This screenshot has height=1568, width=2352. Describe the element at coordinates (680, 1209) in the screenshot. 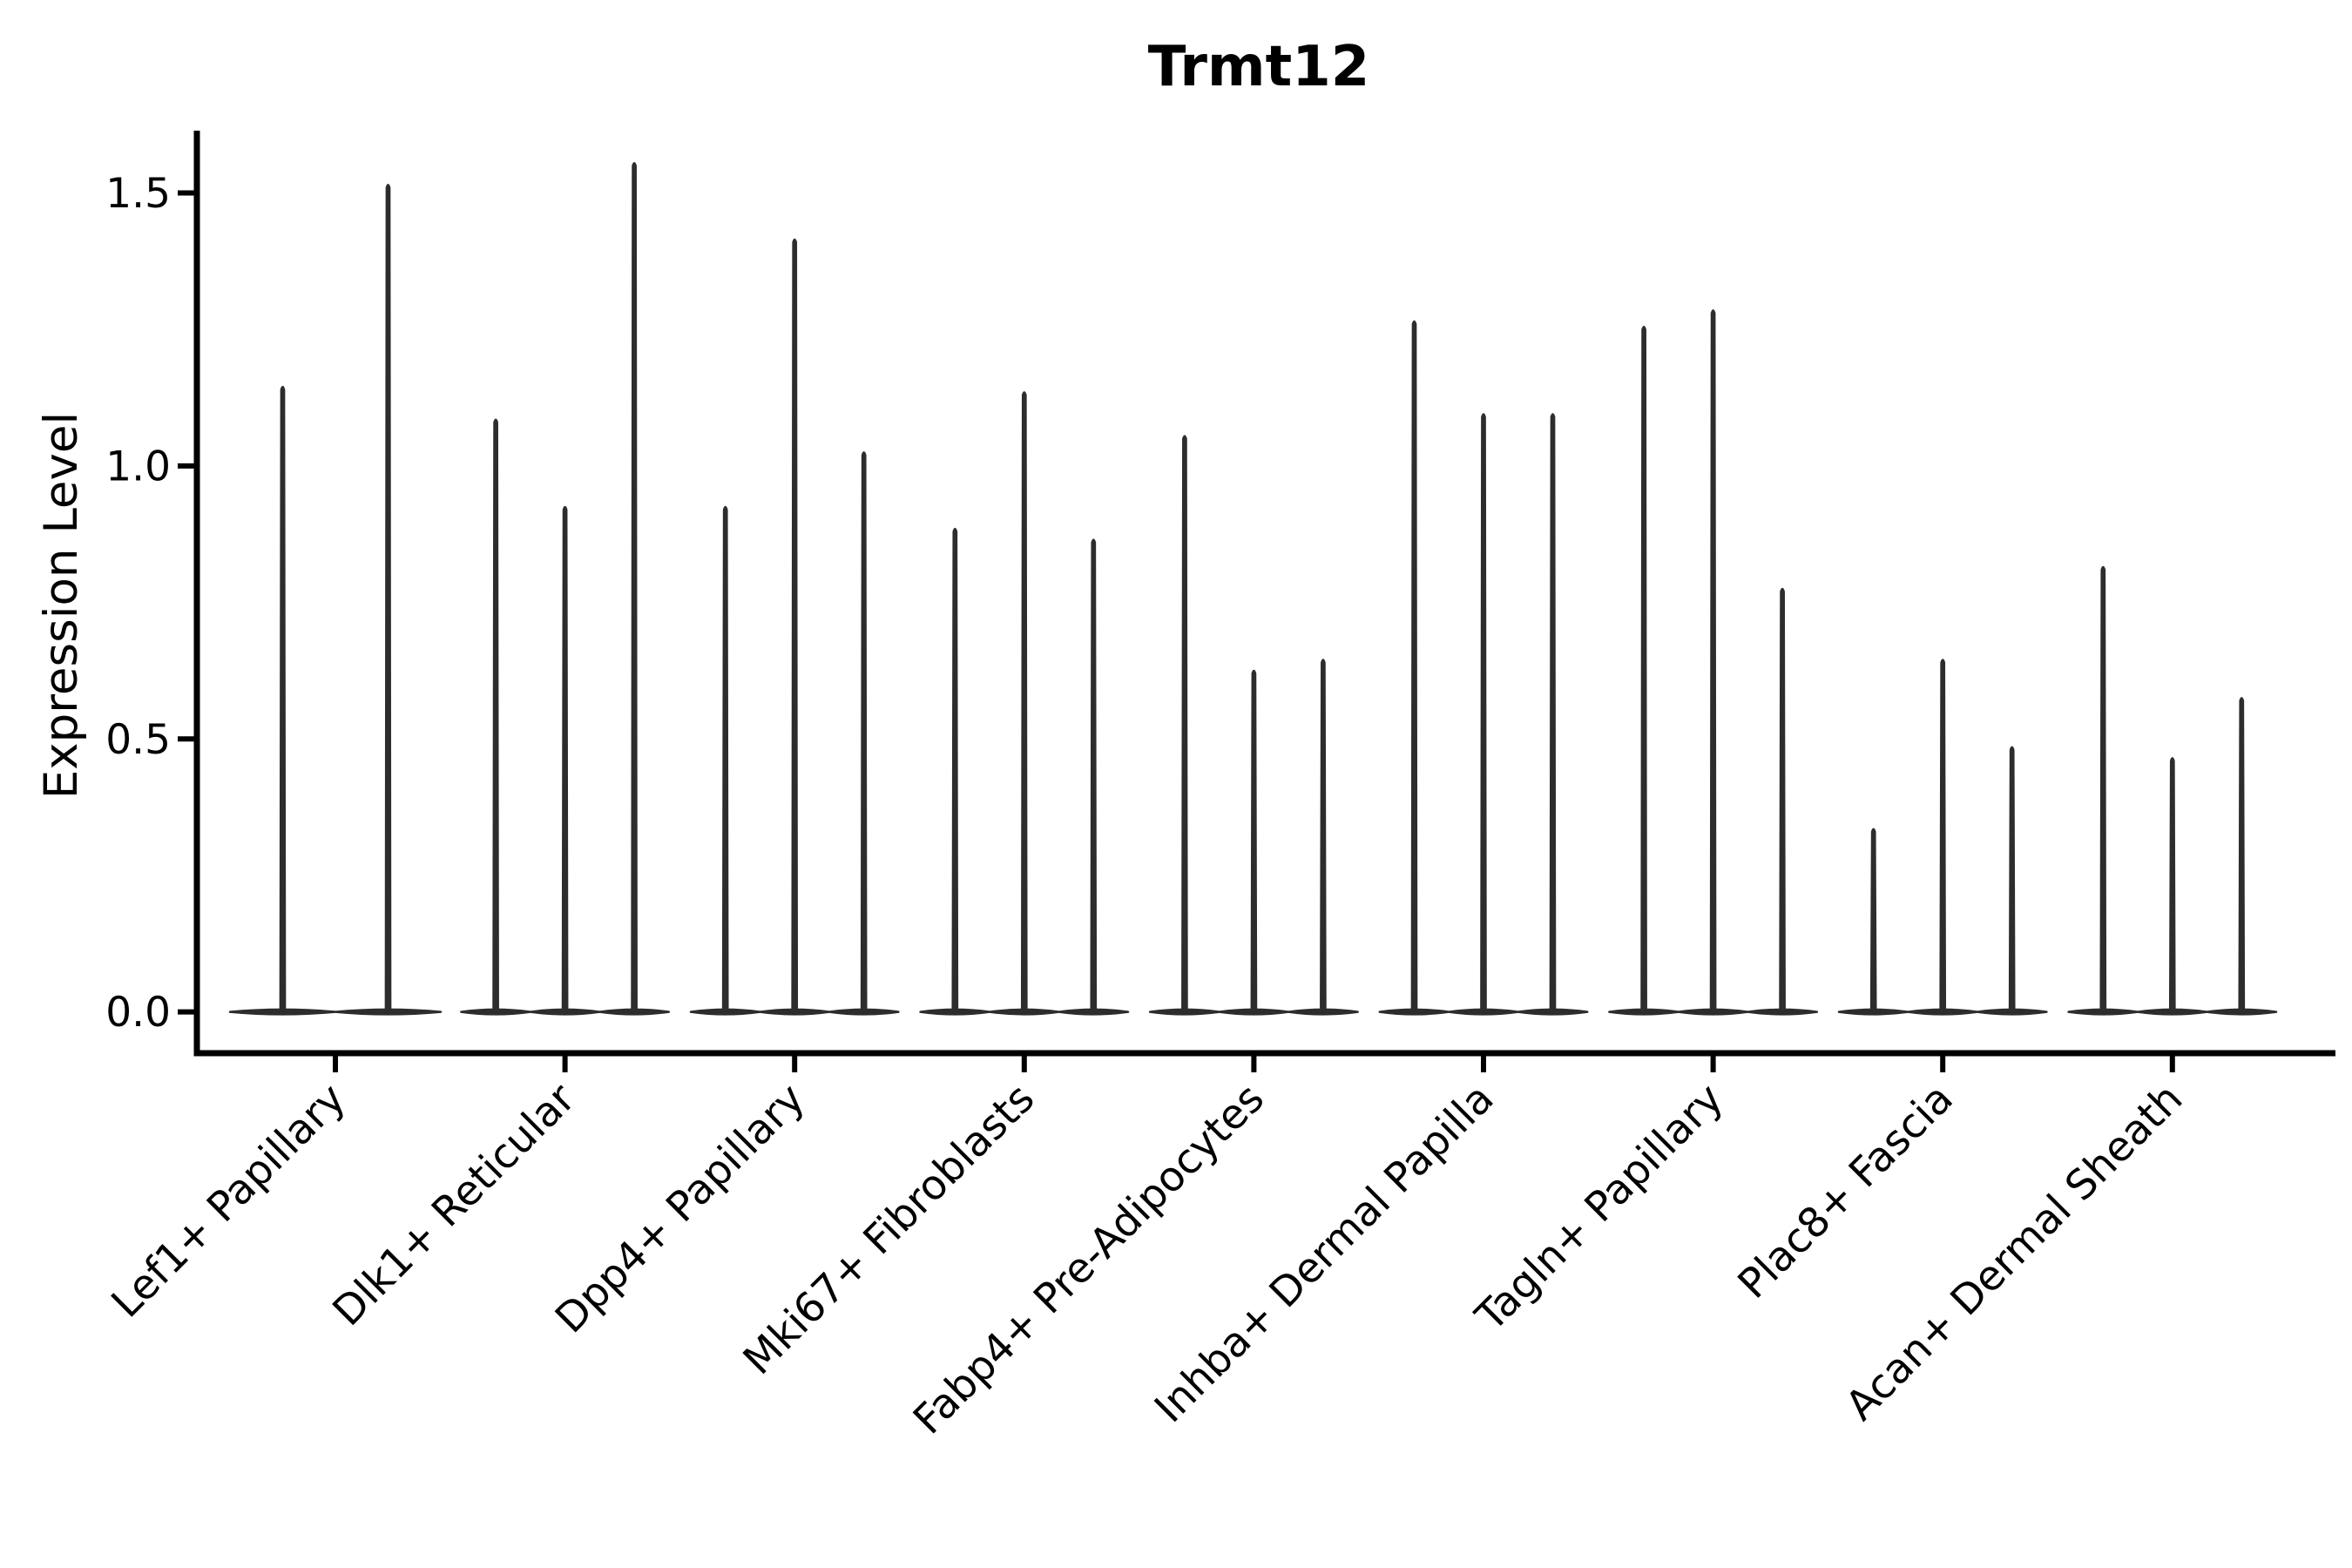

I see `x-tick-label: Dpp4+ Papillary` at that location.